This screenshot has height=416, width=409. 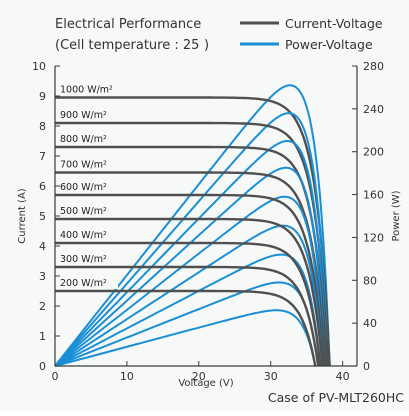 I want to click on y-axis-right-title: Power (W), so click(x=396, y=215).